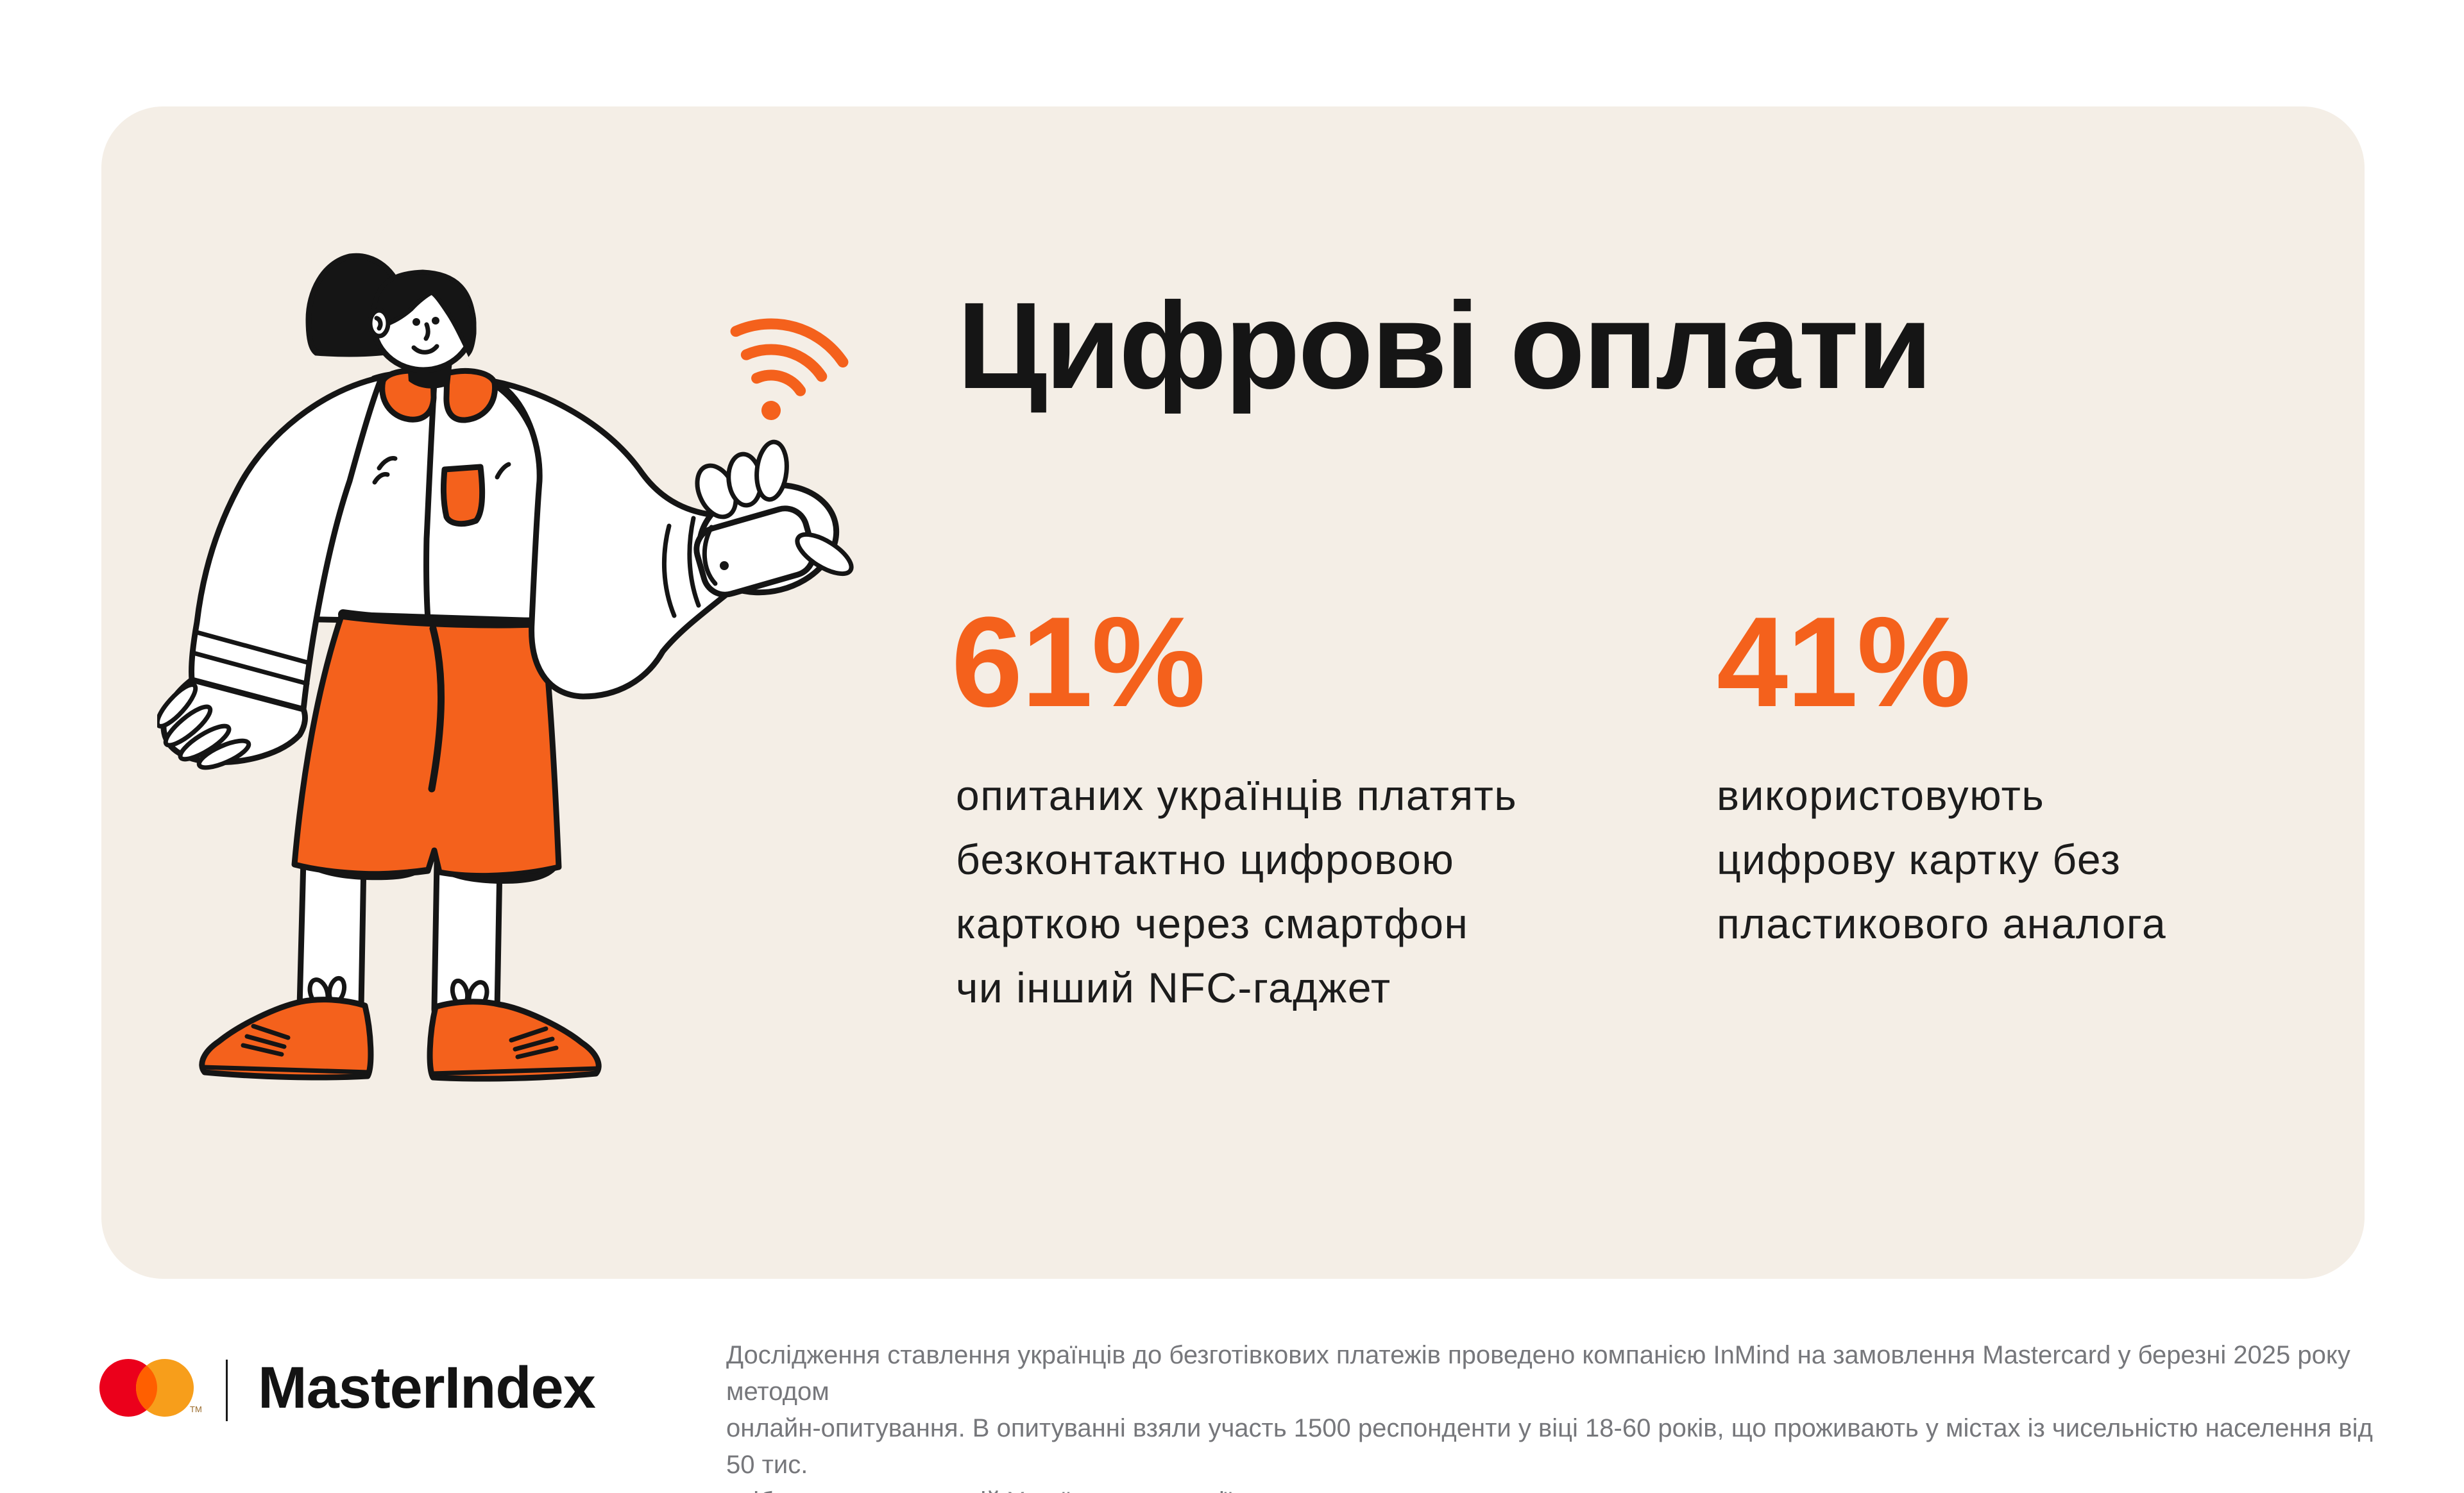 Image resolution: width=2464 pixels, height=1493 pixels. What do you see at coordinates (426, 745) in the screenshot?
I see `orange-culottes` at bounding box center [426, 745].